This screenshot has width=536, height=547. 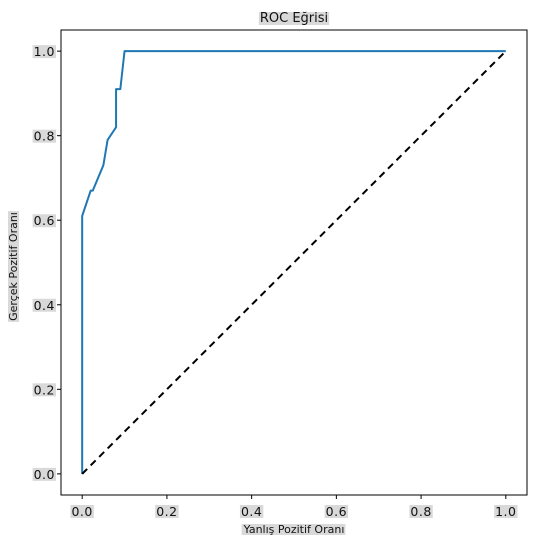 I want to click on y-axis-label-highlight, so click(x=13, y=266).